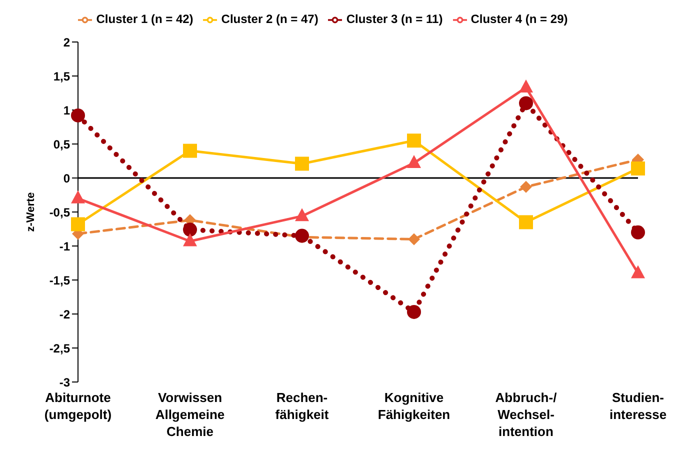  Describe the element at coordinates (59, 348) in the screenshot. I see `y-tick-label: -2,5` at that location.